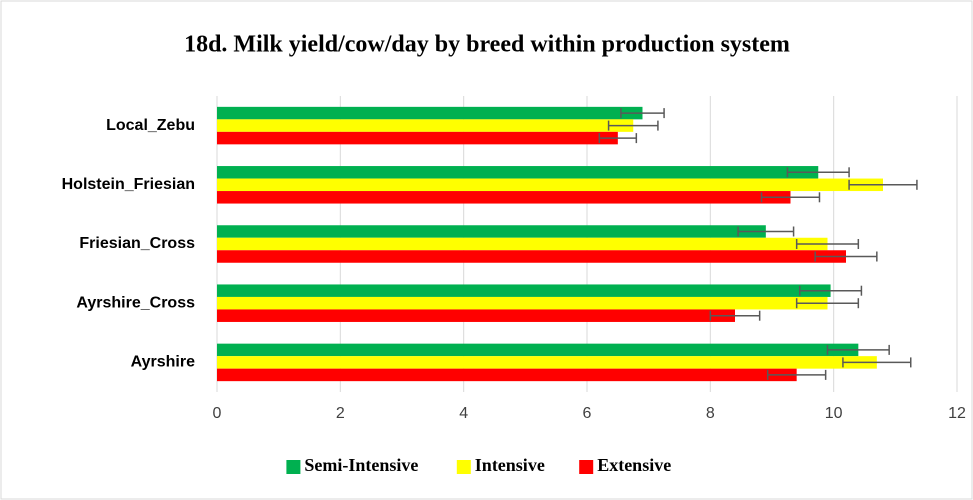 The height and width of the screenshot is (500, 973). I want to click on x-tick-label: 12, so click(957, 413).